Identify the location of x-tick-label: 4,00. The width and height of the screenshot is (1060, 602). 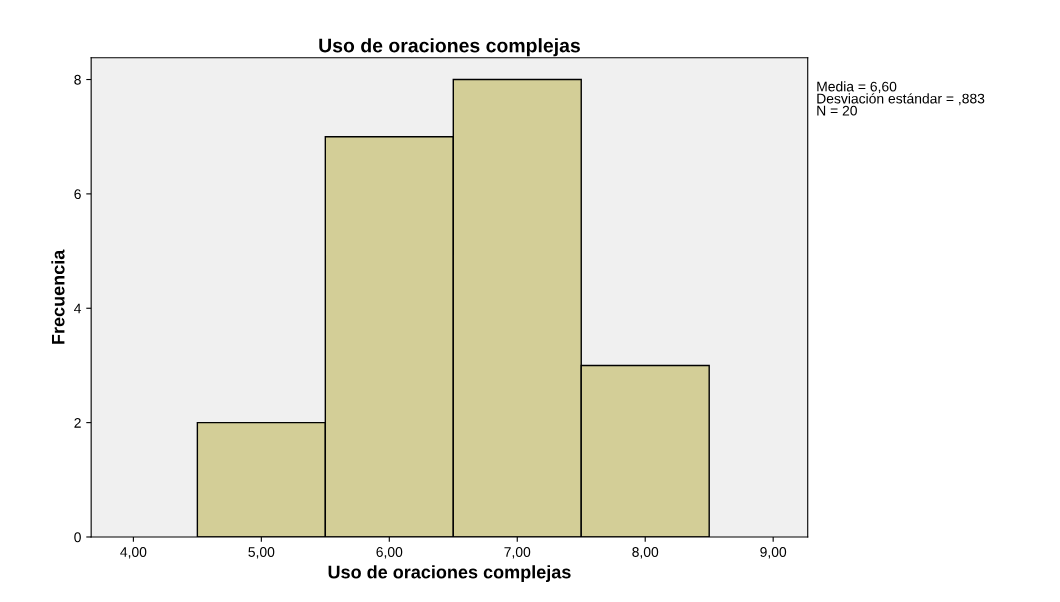
(133, 553).